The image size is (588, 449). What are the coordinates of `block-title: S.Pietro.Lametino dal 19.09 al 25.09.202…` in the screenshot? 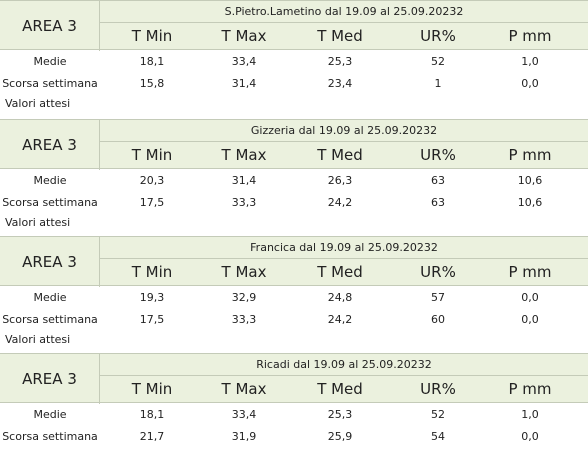 It's located at (344, 12).